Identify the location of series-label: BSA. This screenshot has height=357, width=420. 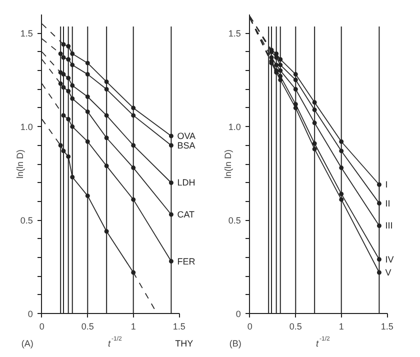
(186, 145).